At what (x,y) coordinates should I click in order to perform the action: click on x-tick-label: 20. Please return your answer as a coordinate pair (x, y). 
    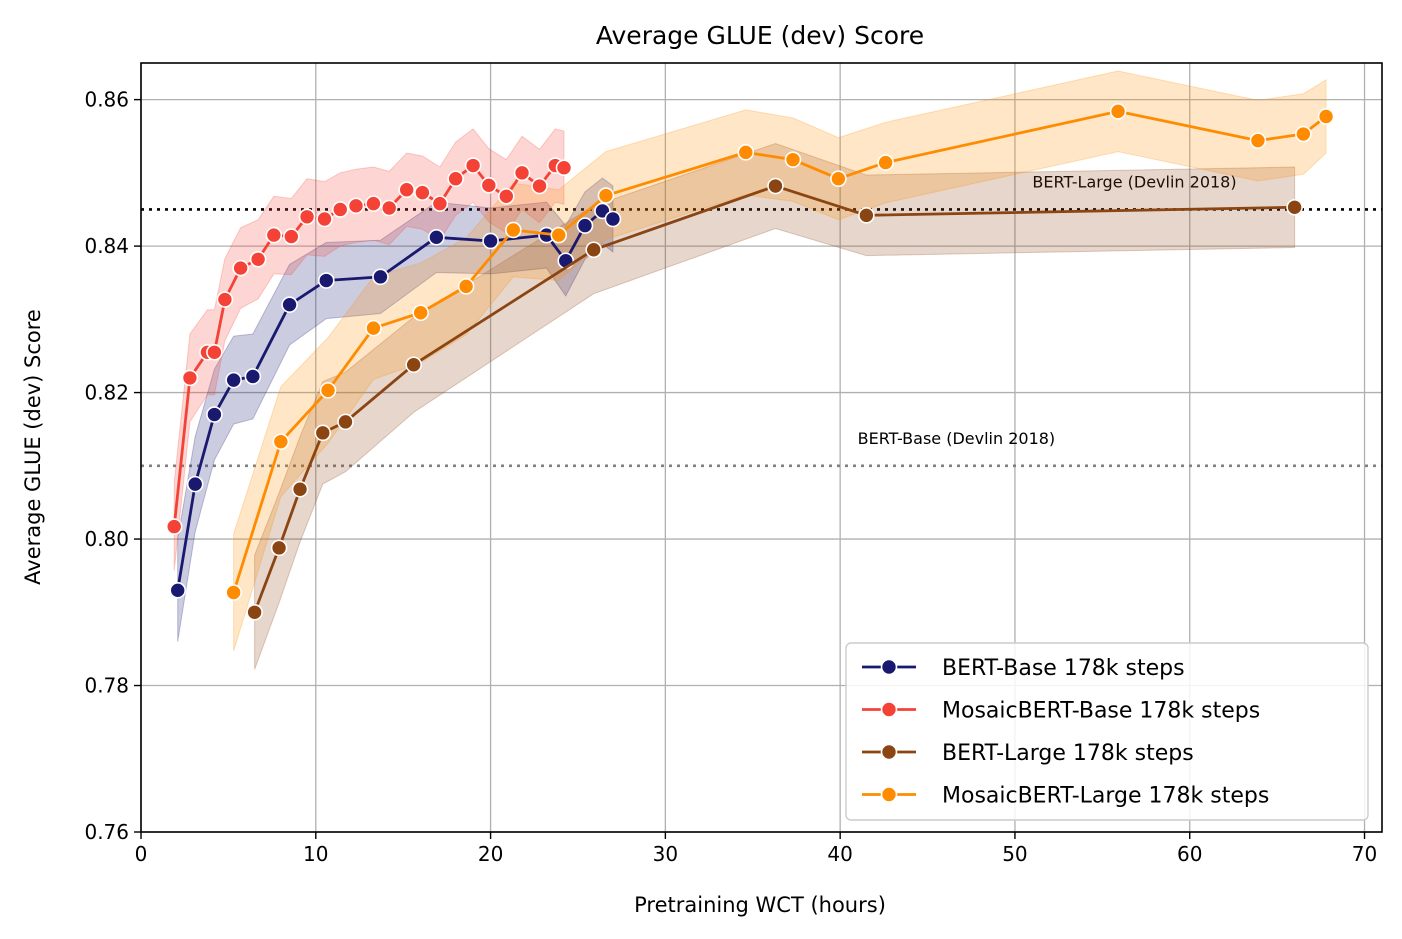
    Looking at the image, I should click on (490, 854).